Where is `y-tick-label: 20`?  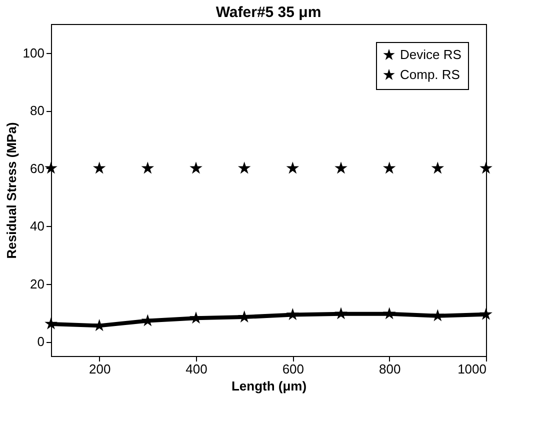 y-tick-label: 20 is located at coordinates (37, 284).